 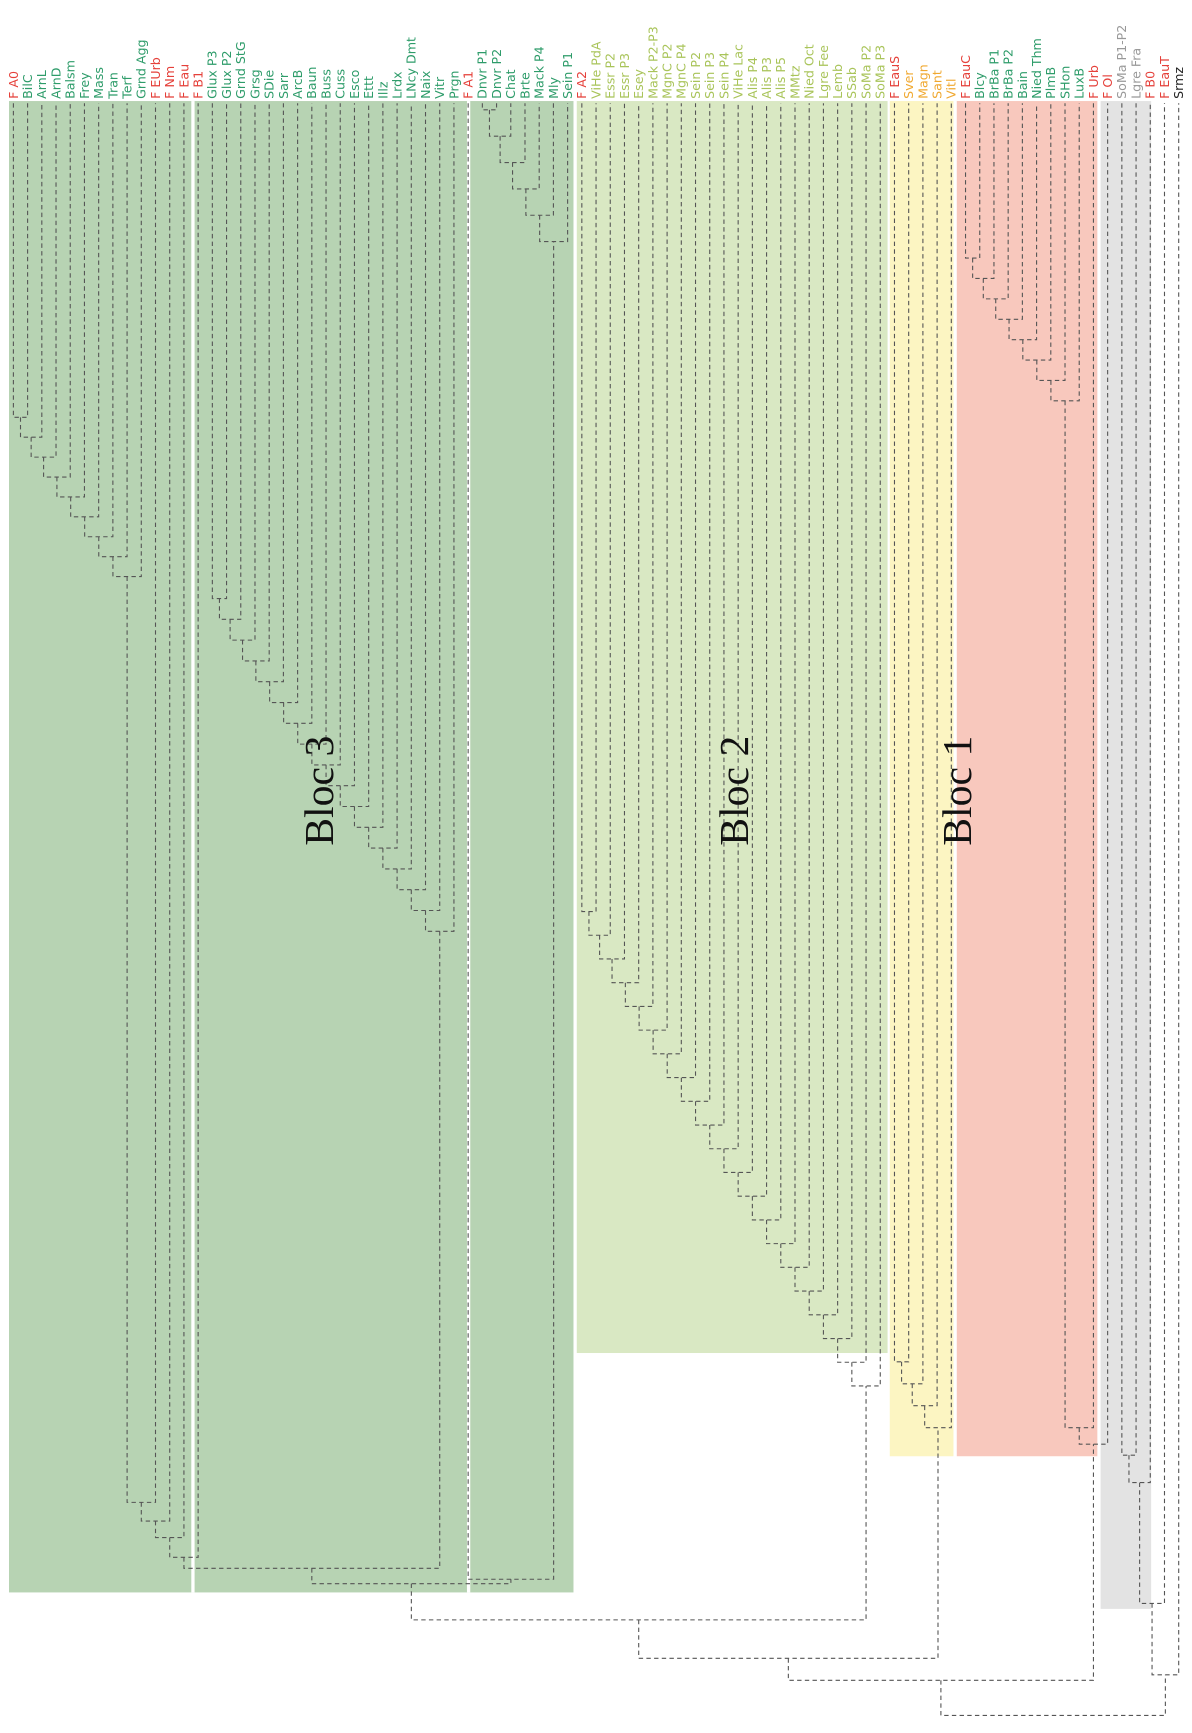 What do you see at coordinates (468, 85) in the screenshot?
I see `leaf-label: F A1` at bounding box center [468, 85].